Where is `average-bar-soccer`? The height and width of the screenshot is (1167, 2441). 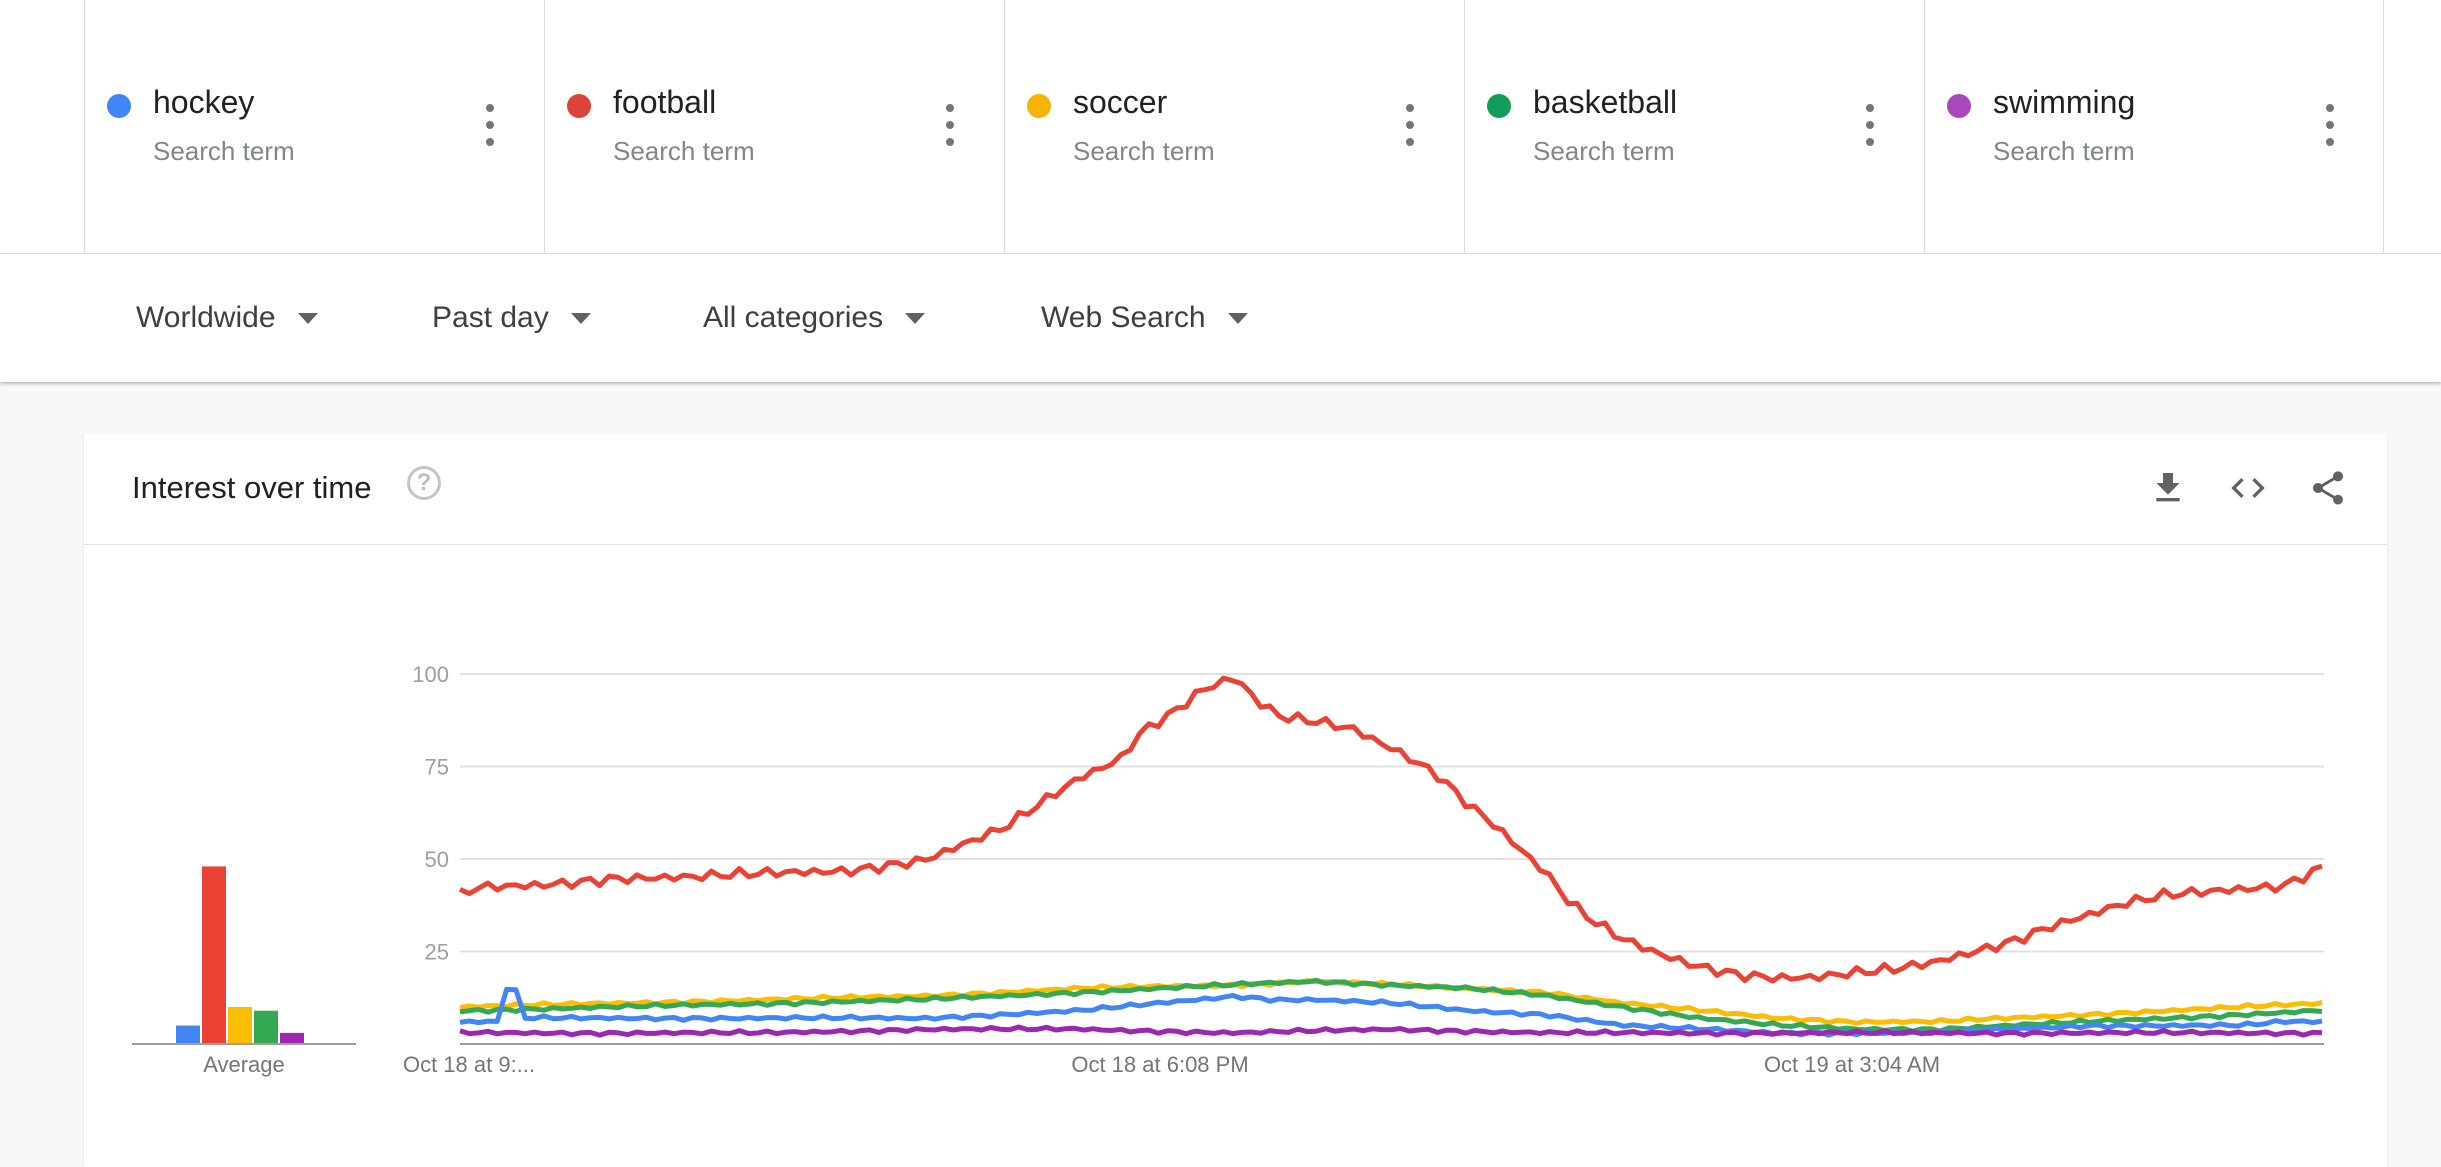 average-bar-soccer is located at coordinates (240, 1025).